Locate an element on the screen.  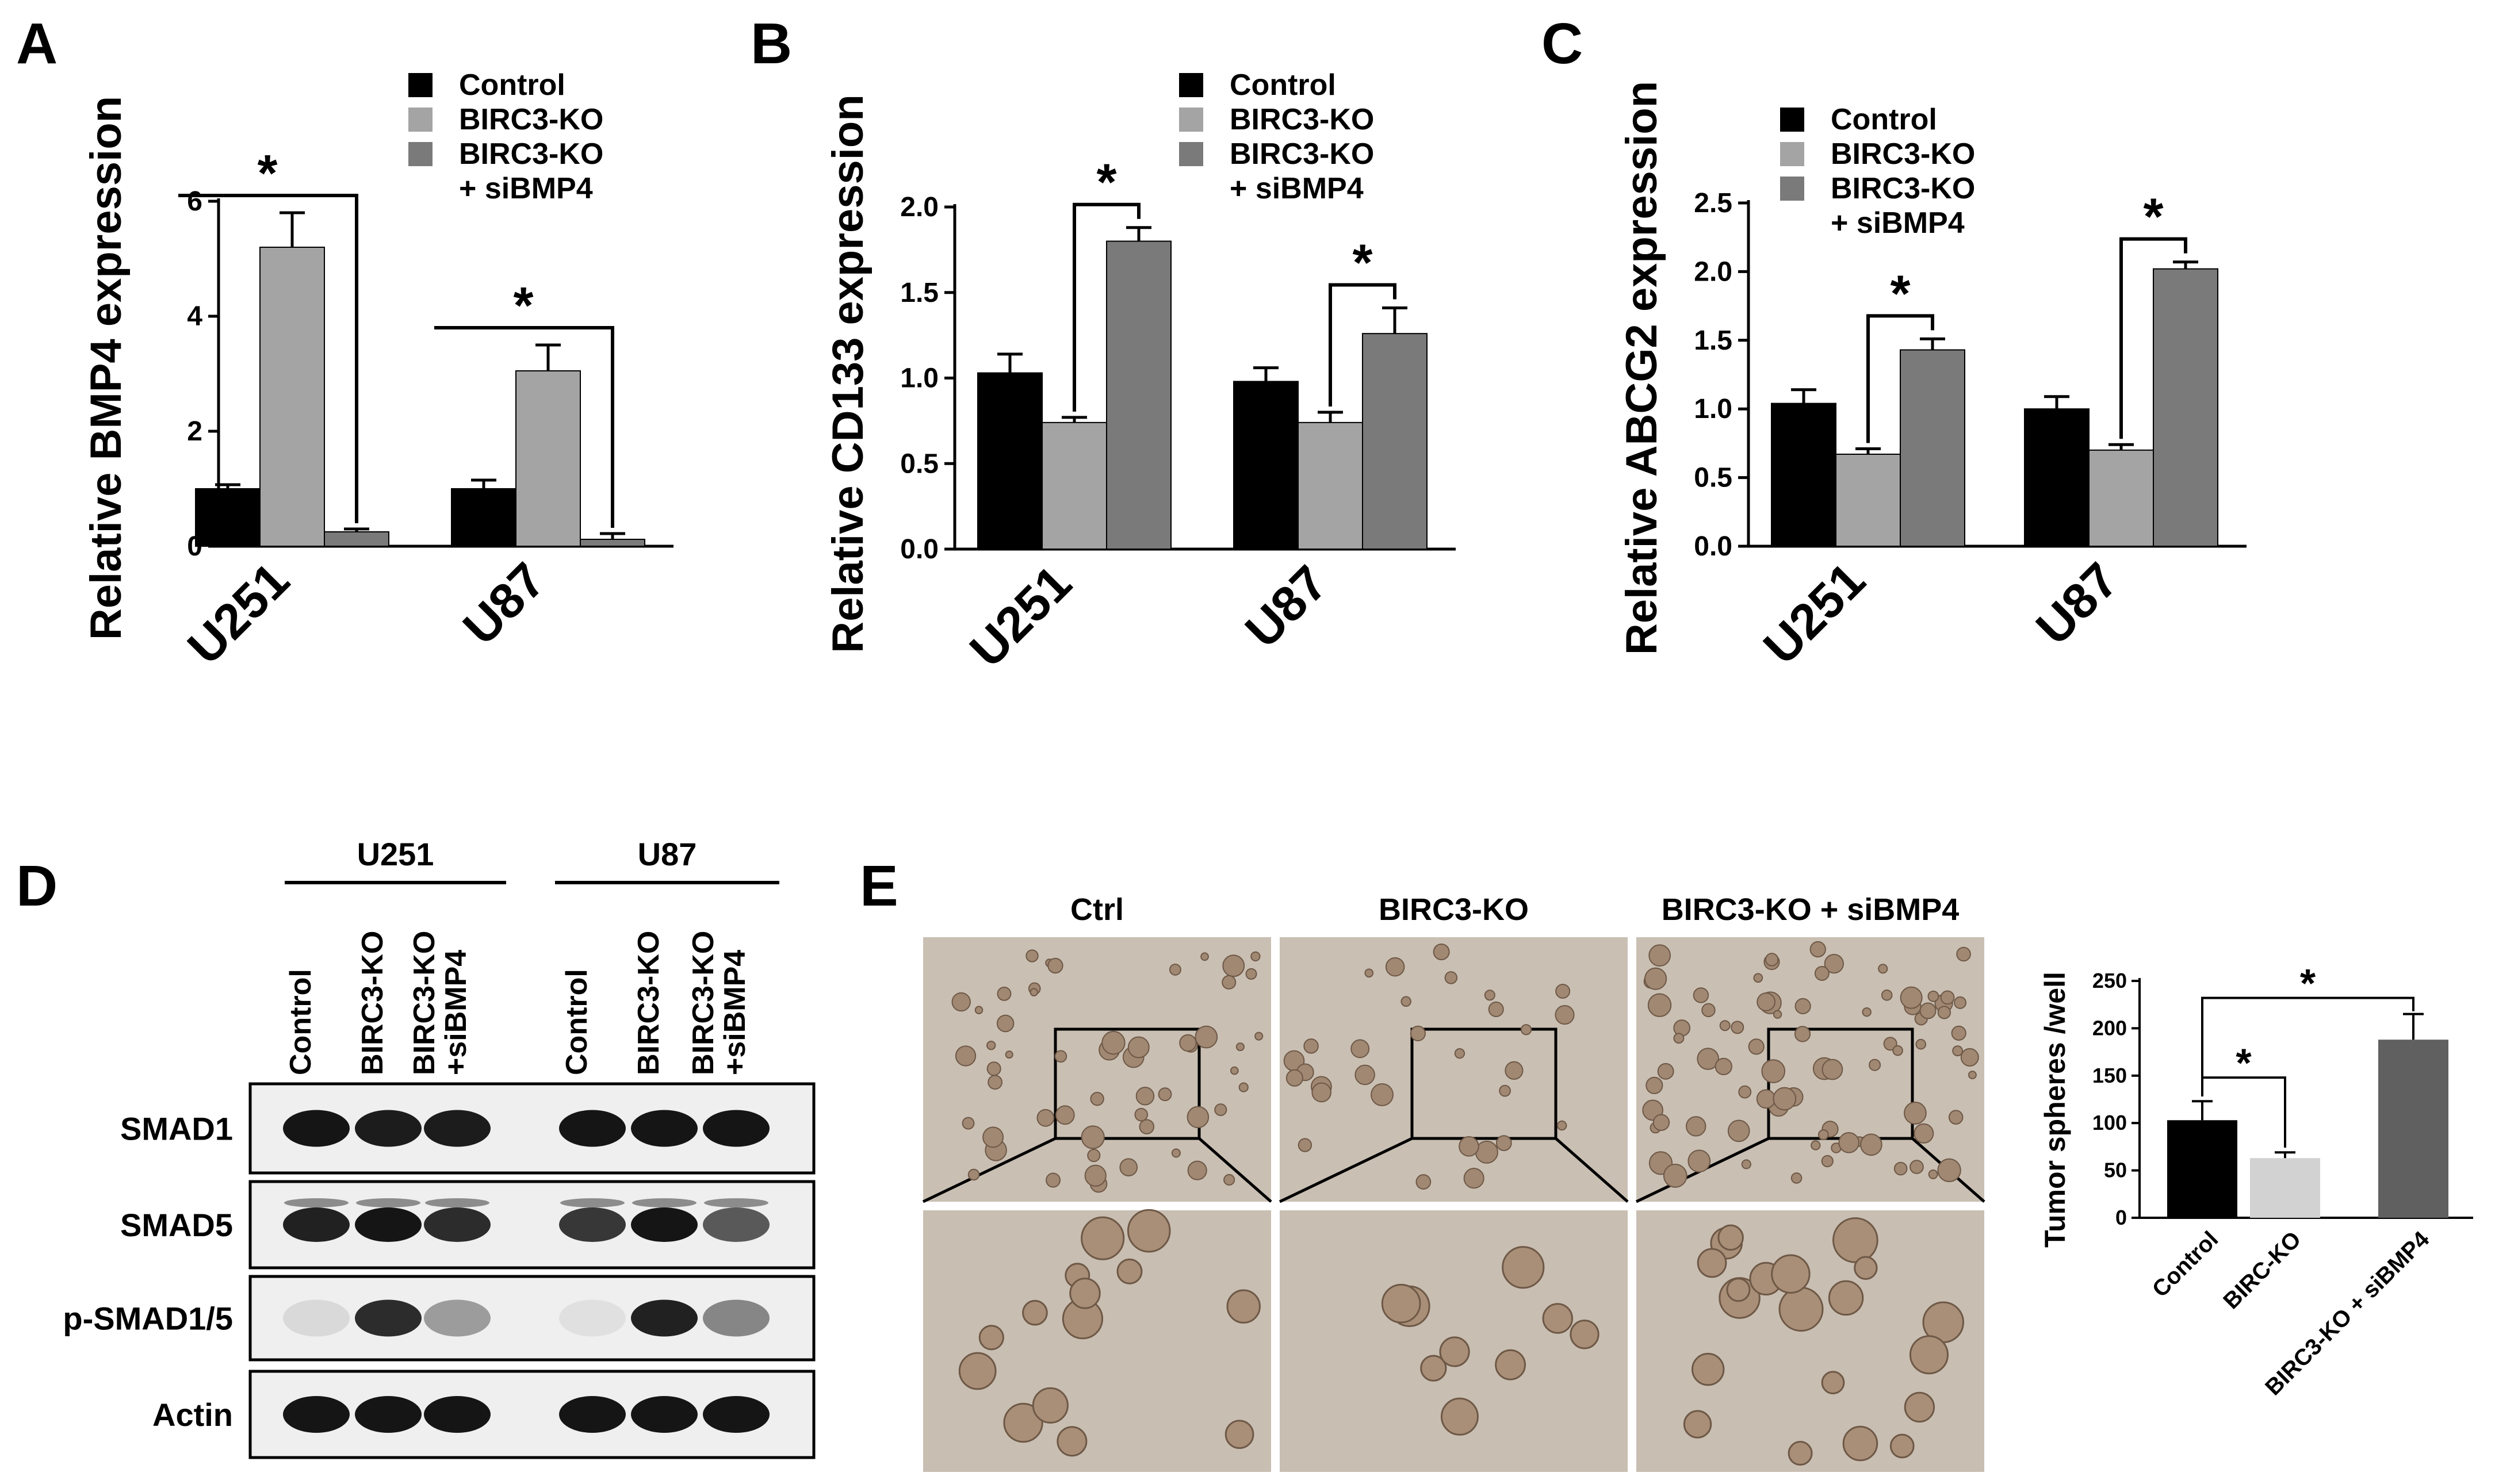
y-tick-label: 0.0 is located at coordinates (919, 549).